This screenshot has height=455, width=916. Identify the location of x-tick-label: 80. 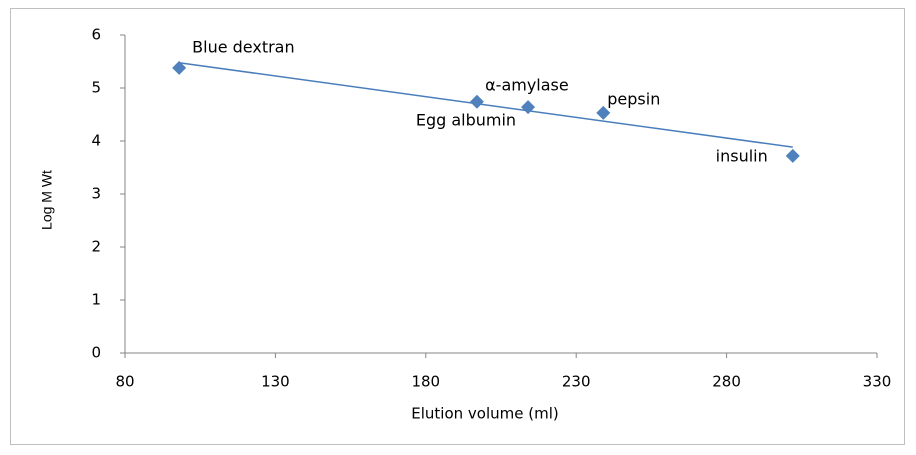
(124, 382).